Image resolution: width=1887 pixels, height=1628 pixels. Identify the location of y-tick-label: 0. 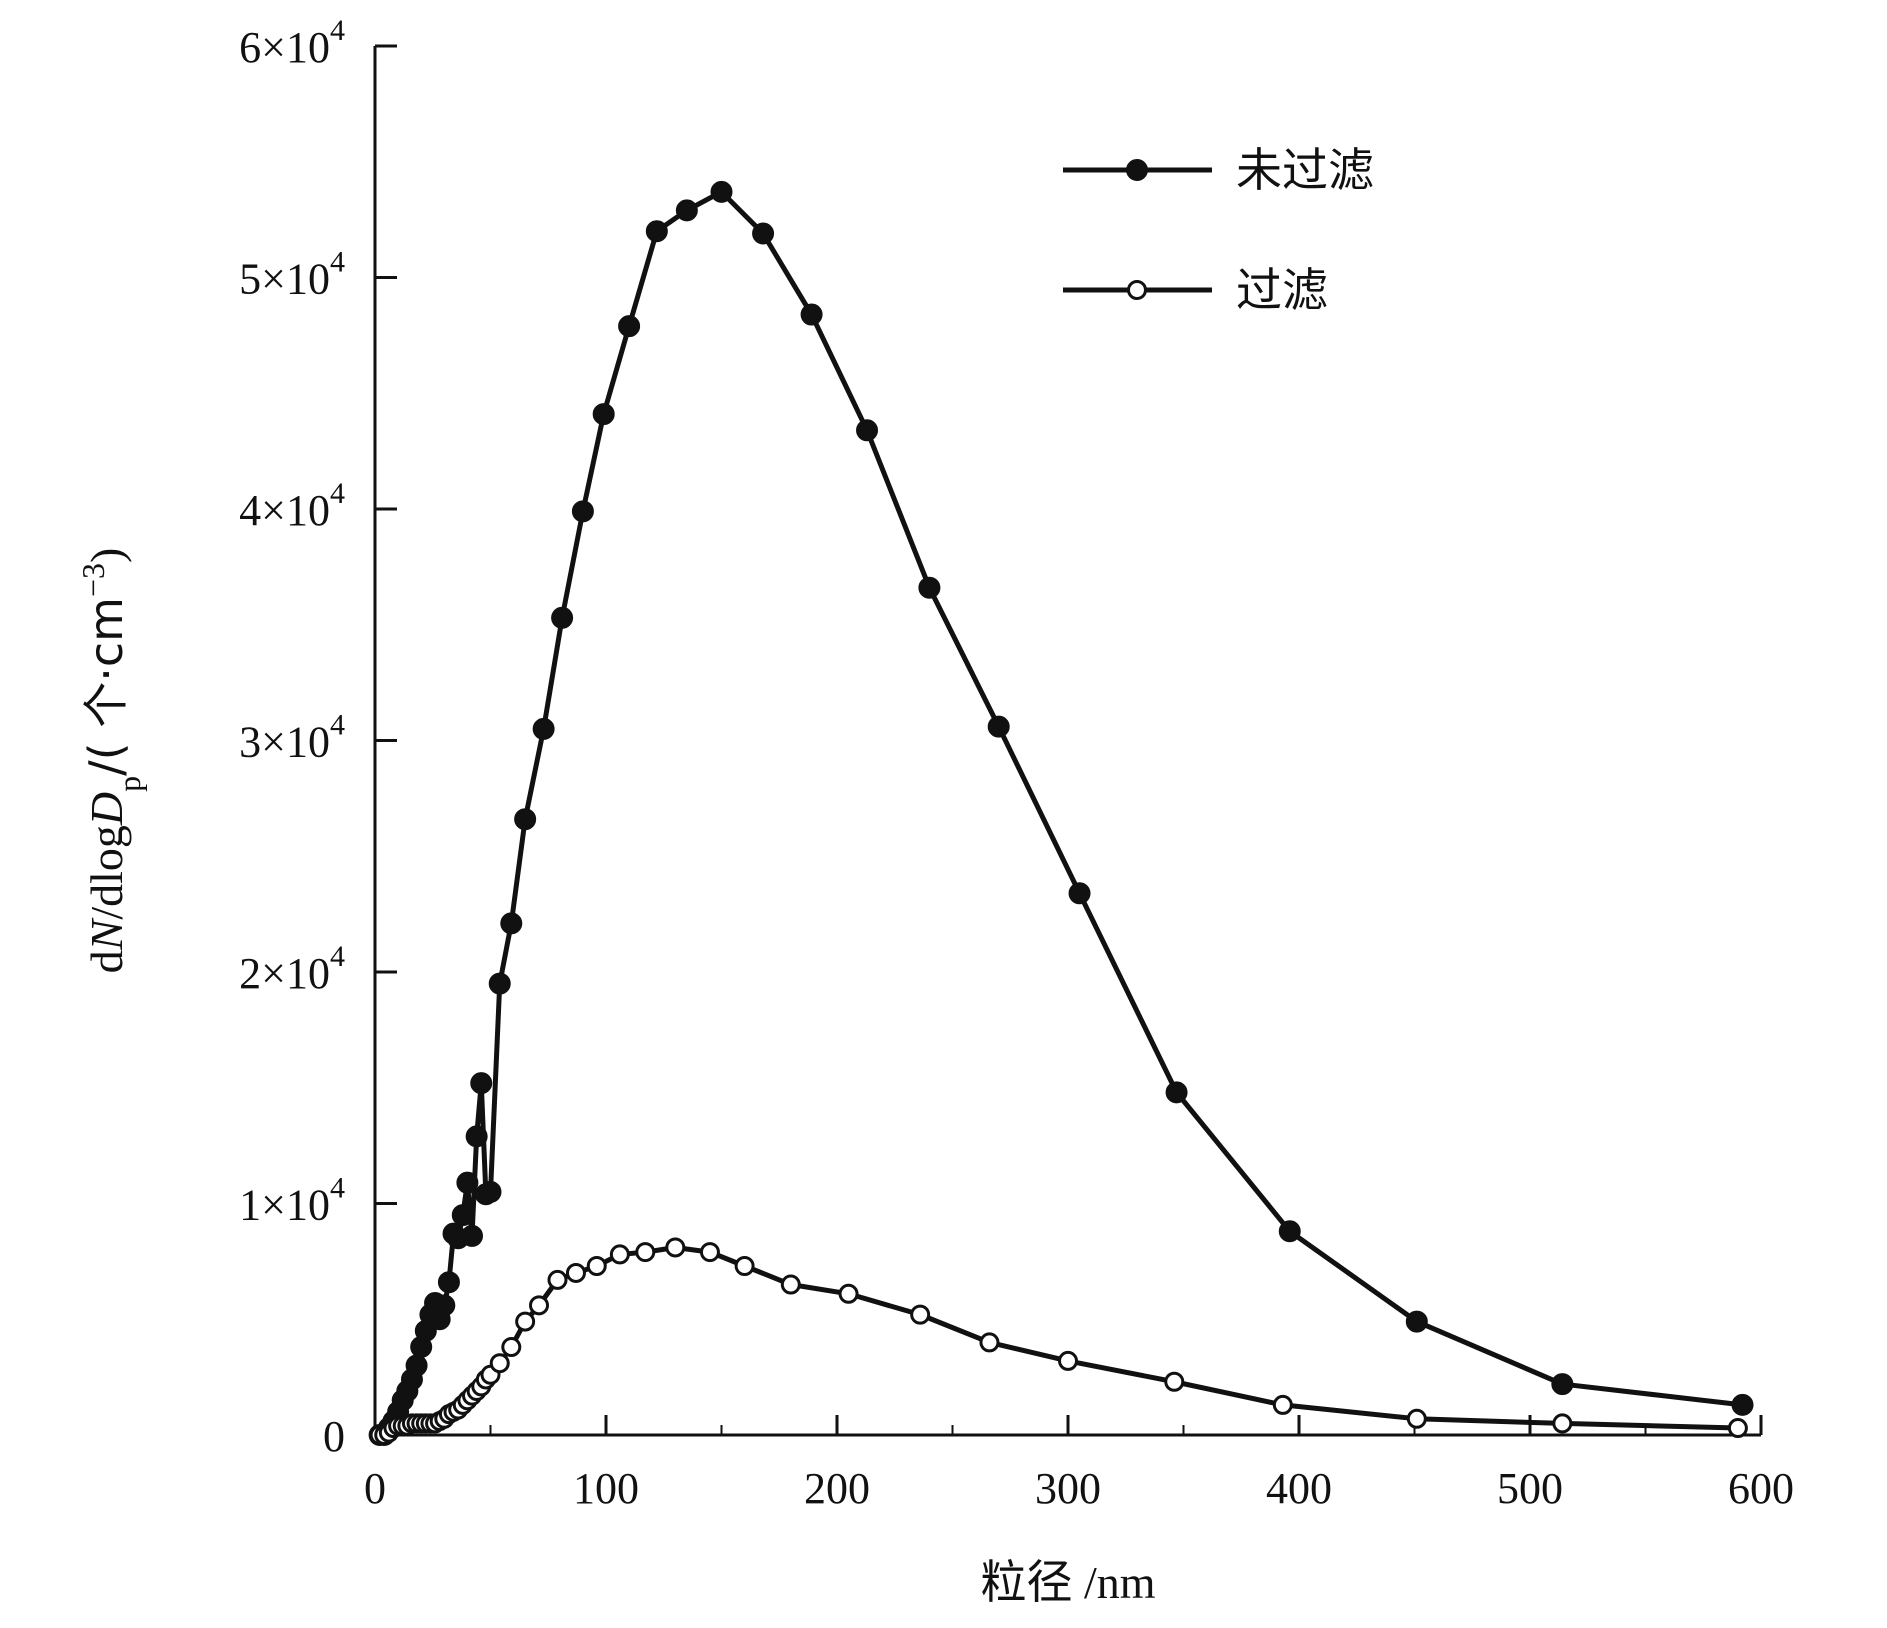
(334, 1436).